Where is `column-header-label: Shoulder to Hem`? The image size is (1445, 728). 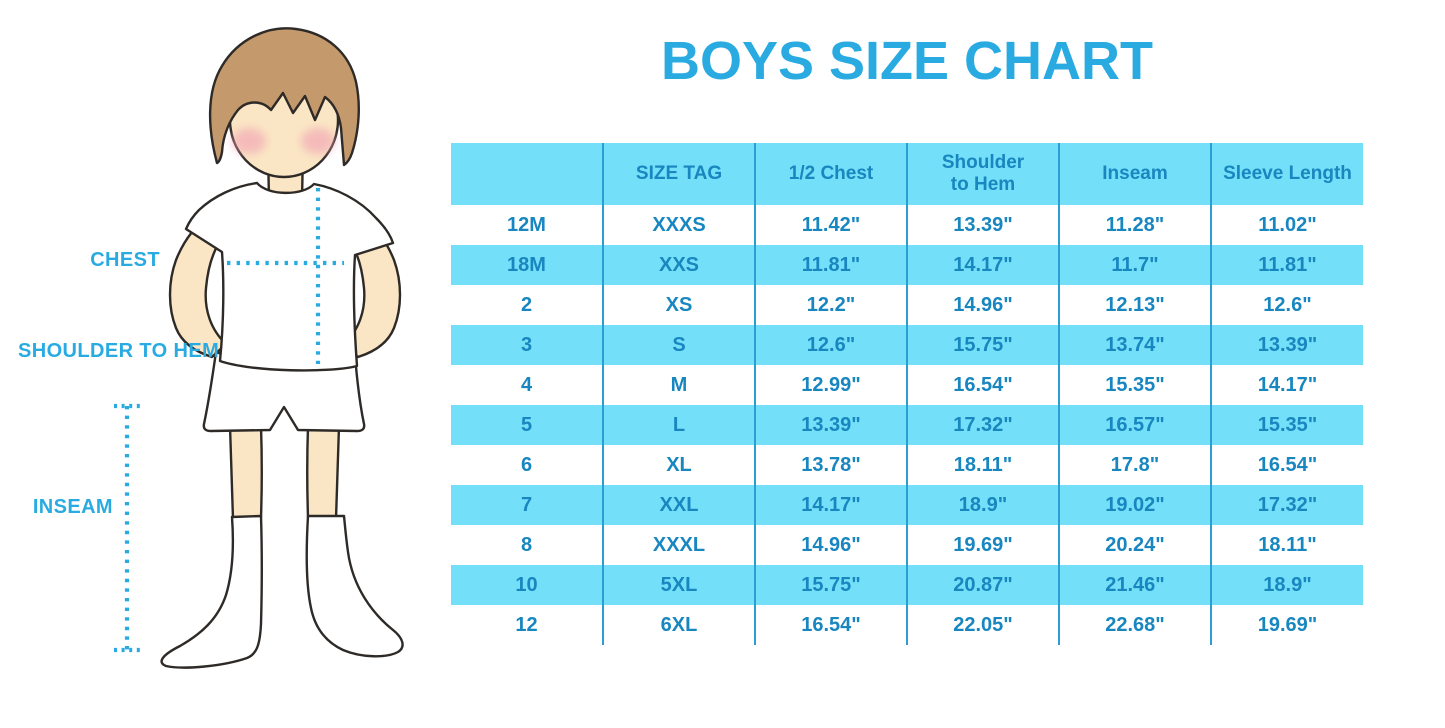 column-header-label: Shoulder to Hem is located at coordinates (983, 173).